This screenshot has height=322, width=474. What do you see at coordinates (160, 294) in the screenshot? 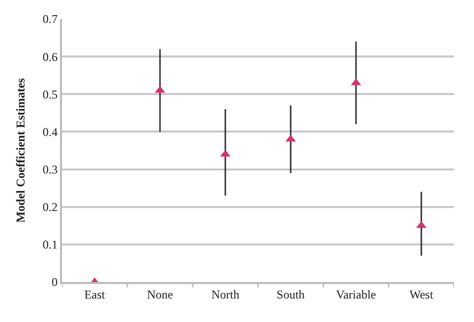
I see `x-tick-label: None` at bounding box center [160, 294].